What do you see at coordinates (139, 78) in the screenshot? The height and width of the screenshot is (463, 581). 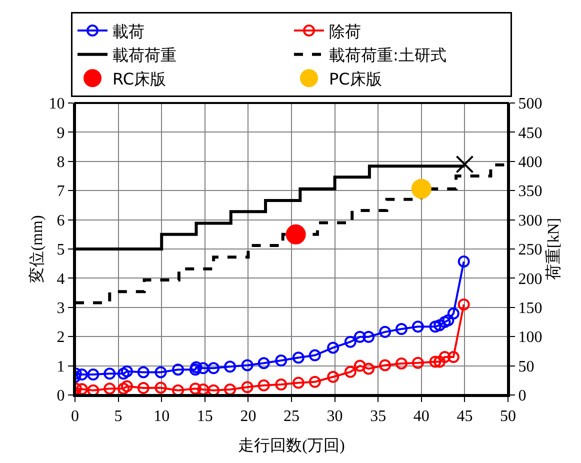 I see `legend-label: RC床版` at bounding box center [139, 78].